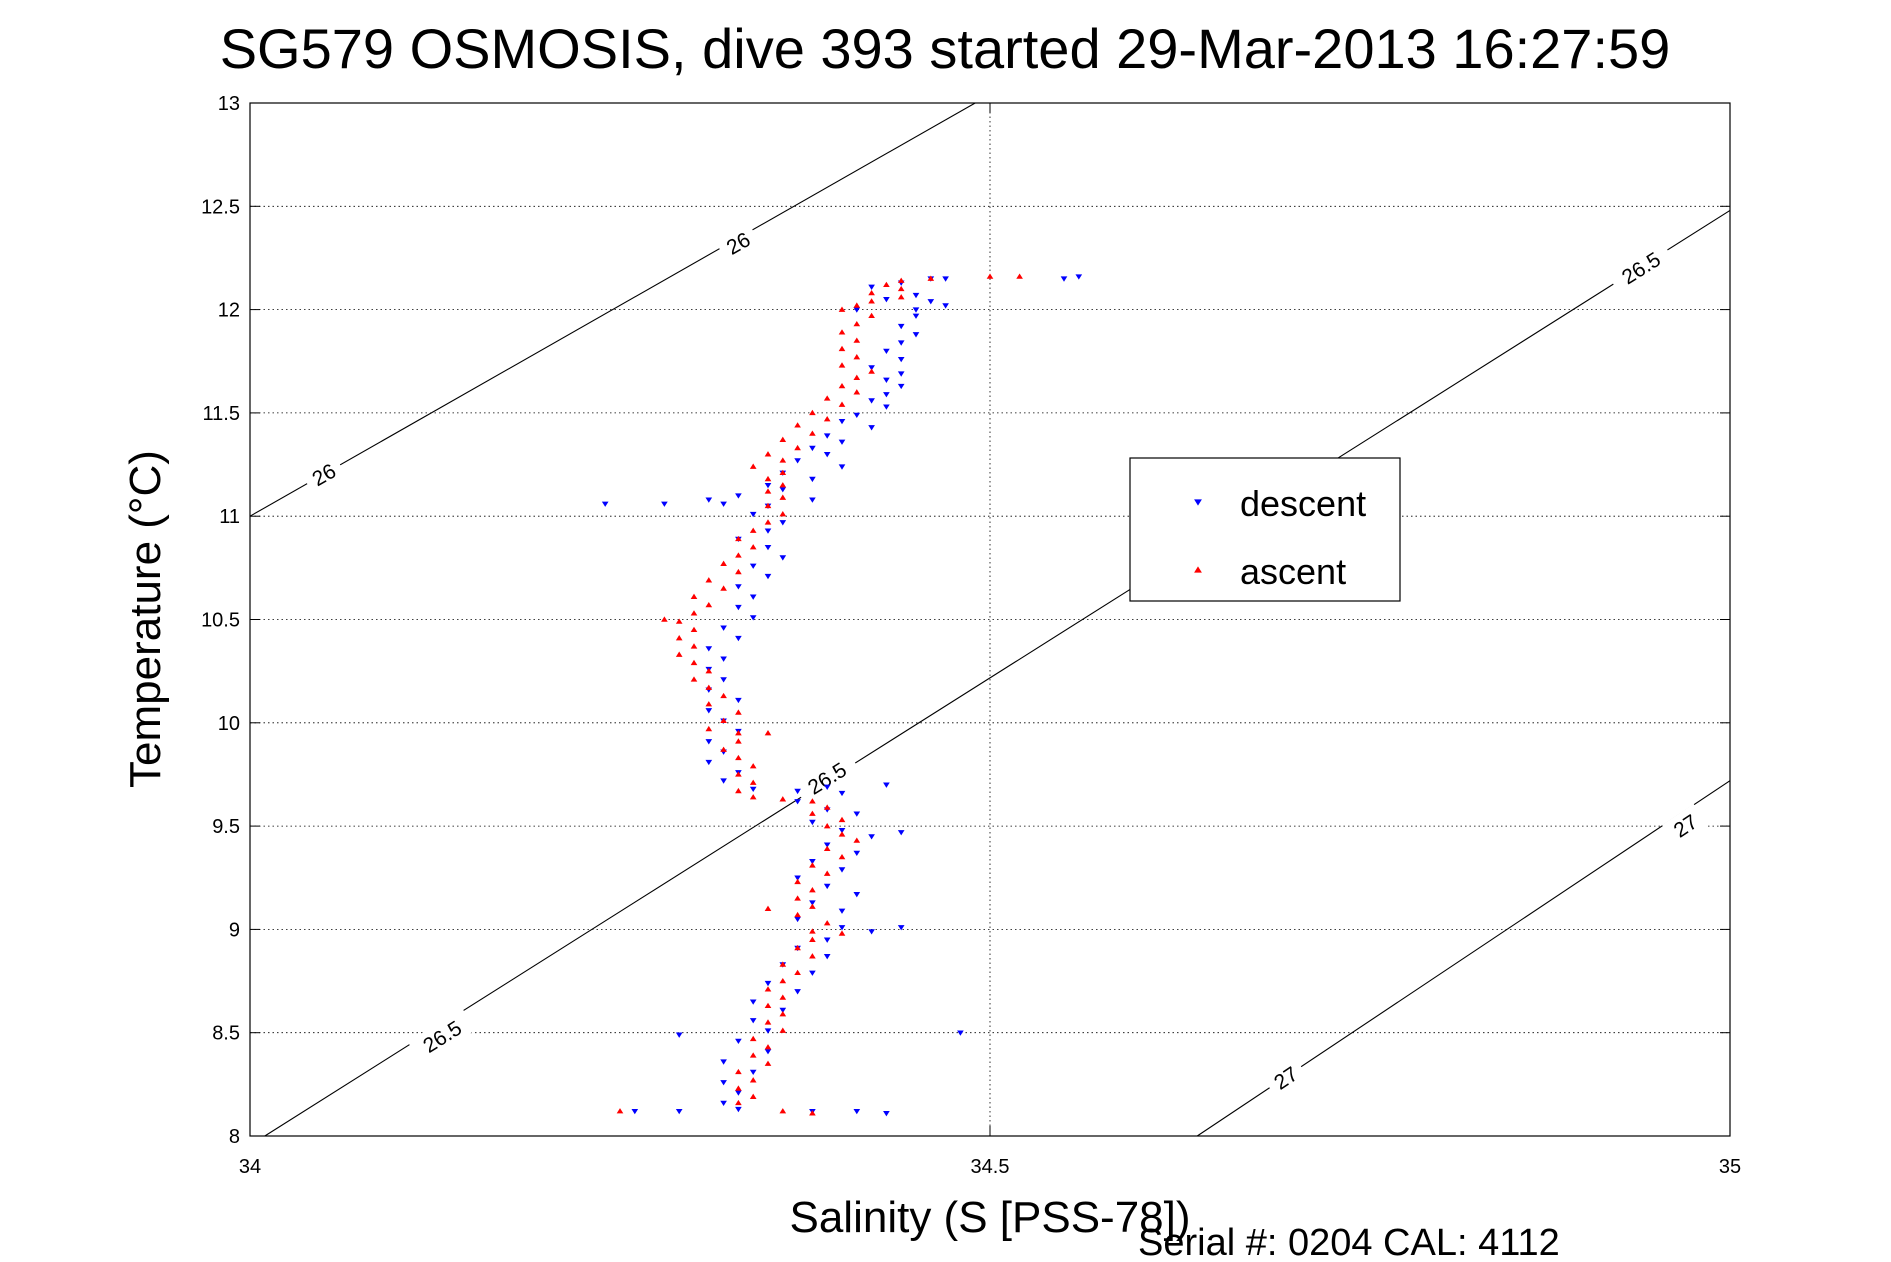 This screenshot has width=1891, height=1262. Describe the element at coordinates (1303, 503) in the screenshot. I see `legend-label-descent: descent` at that location.